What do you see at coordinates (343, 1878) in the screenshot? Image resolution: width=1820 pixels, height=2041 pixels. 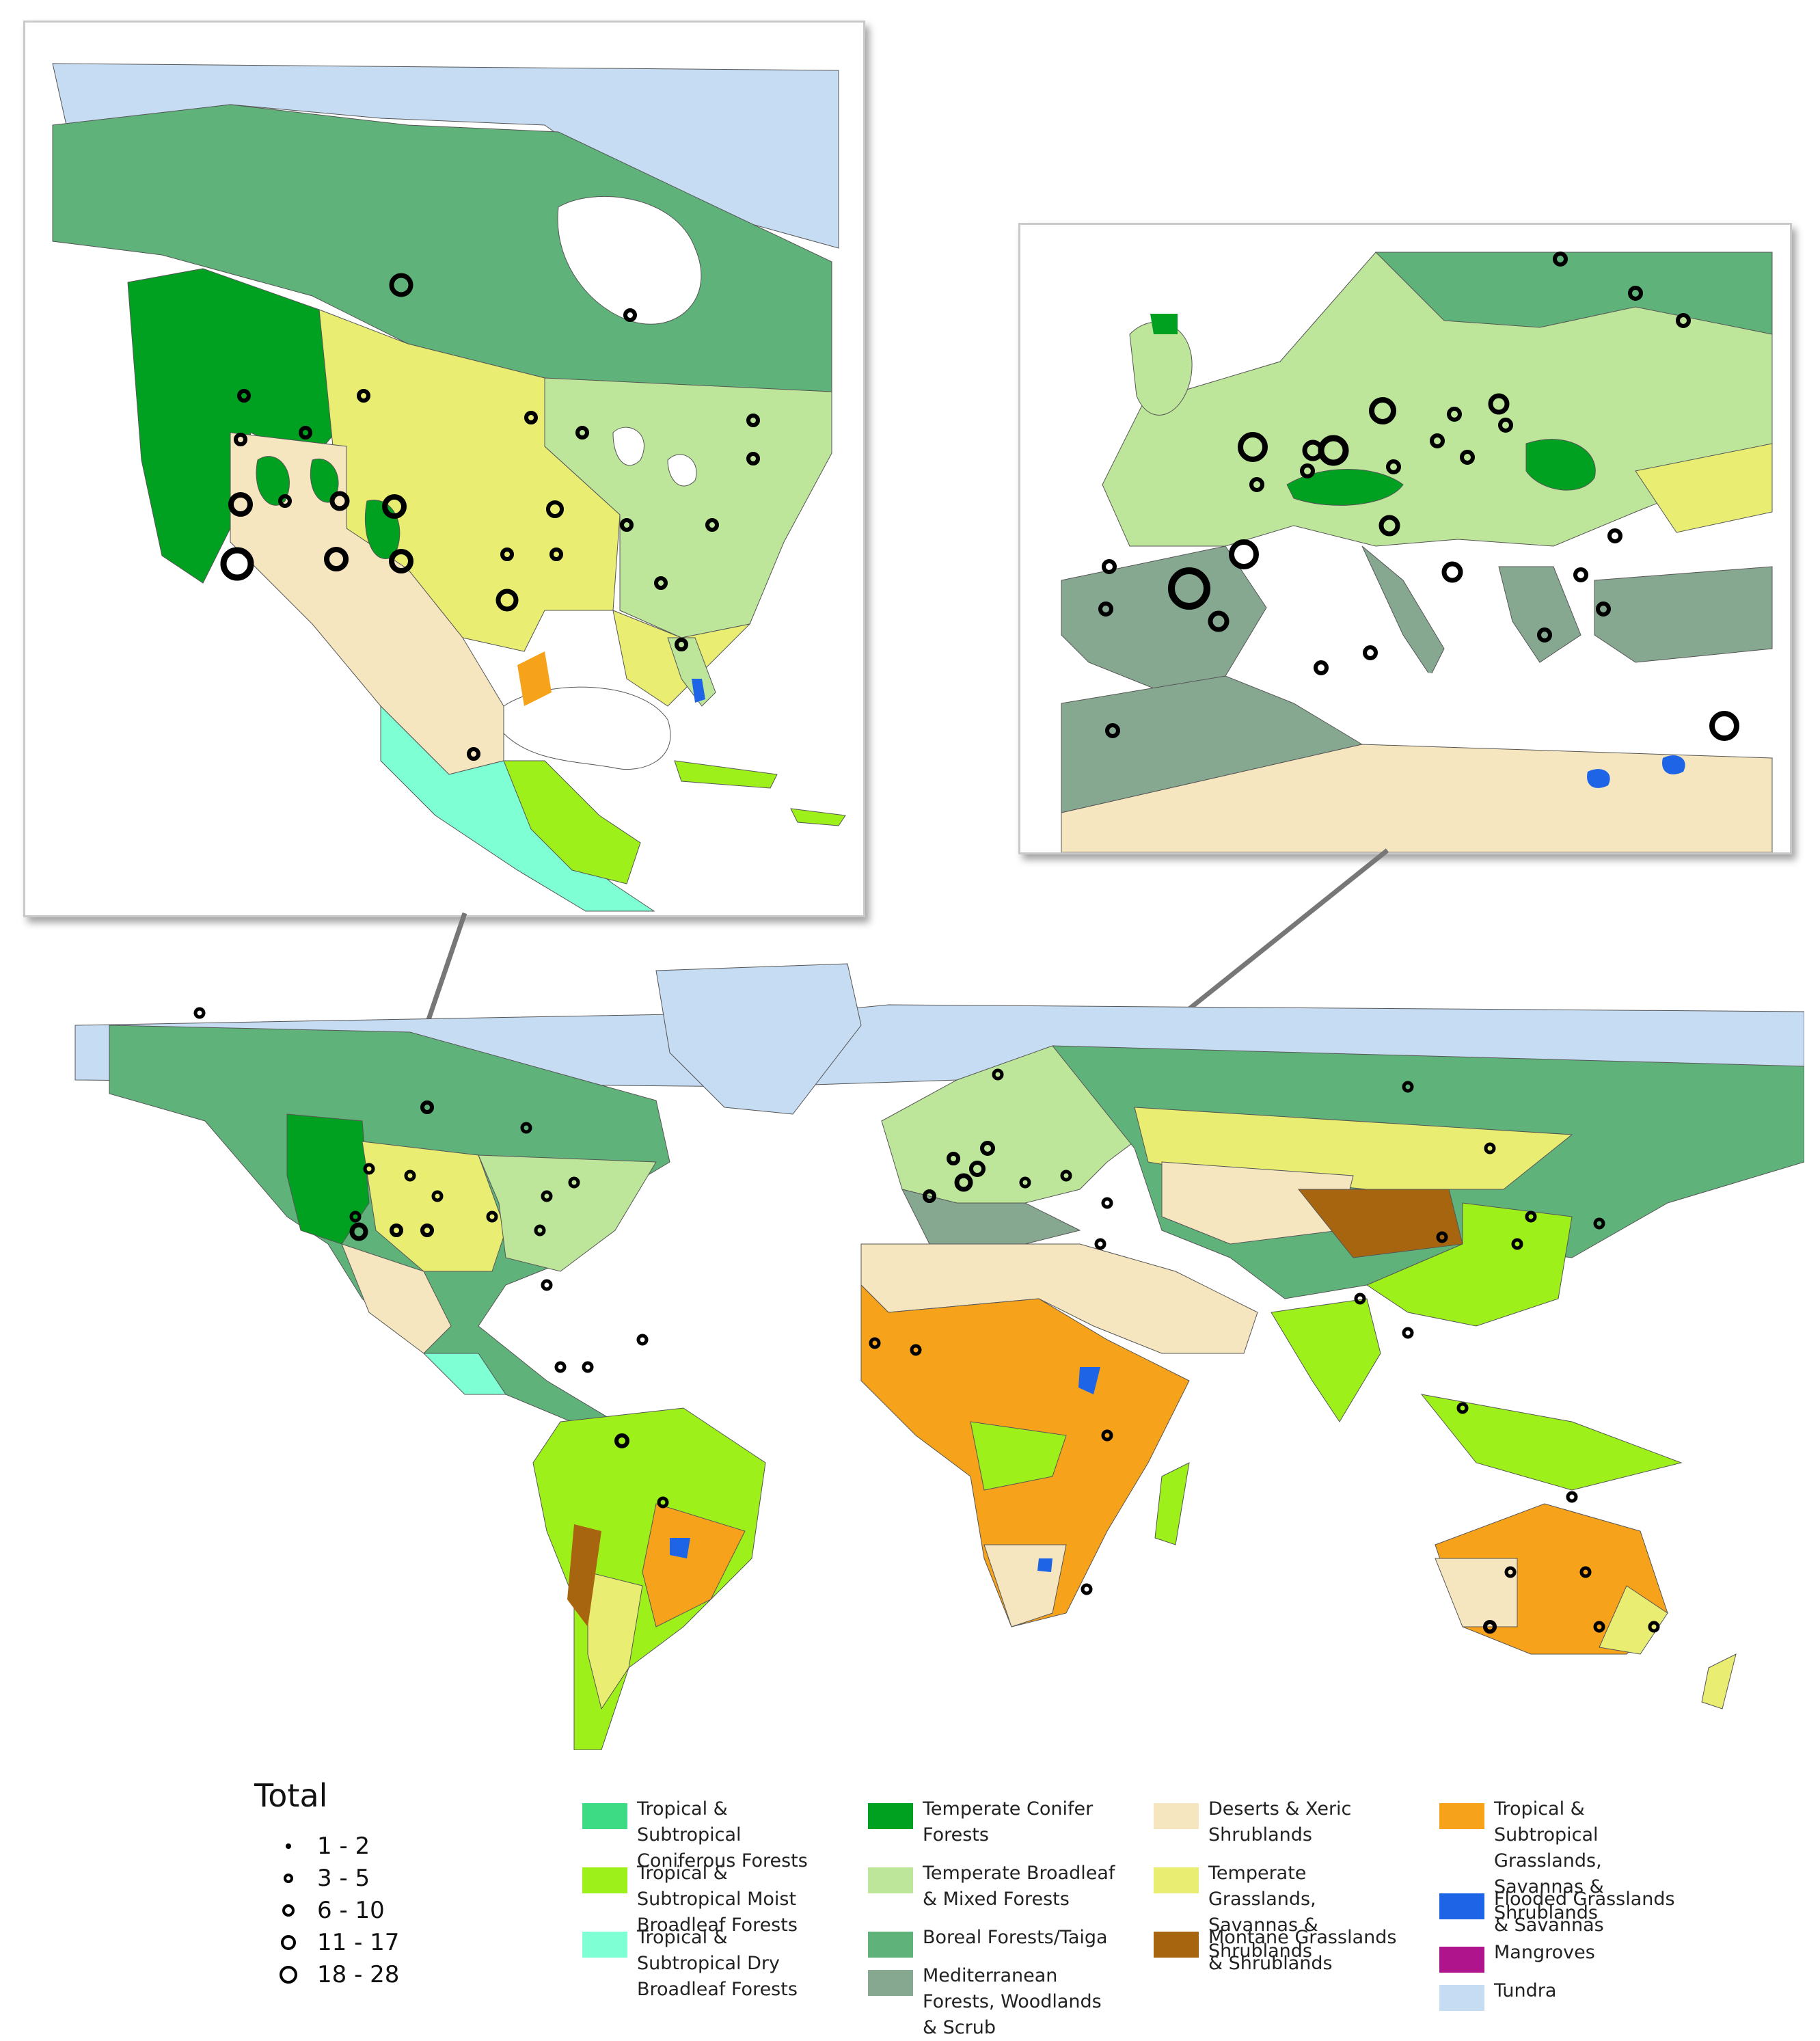 I see `size-class-label: 3 - 5` at bounding box center [343, 1878].